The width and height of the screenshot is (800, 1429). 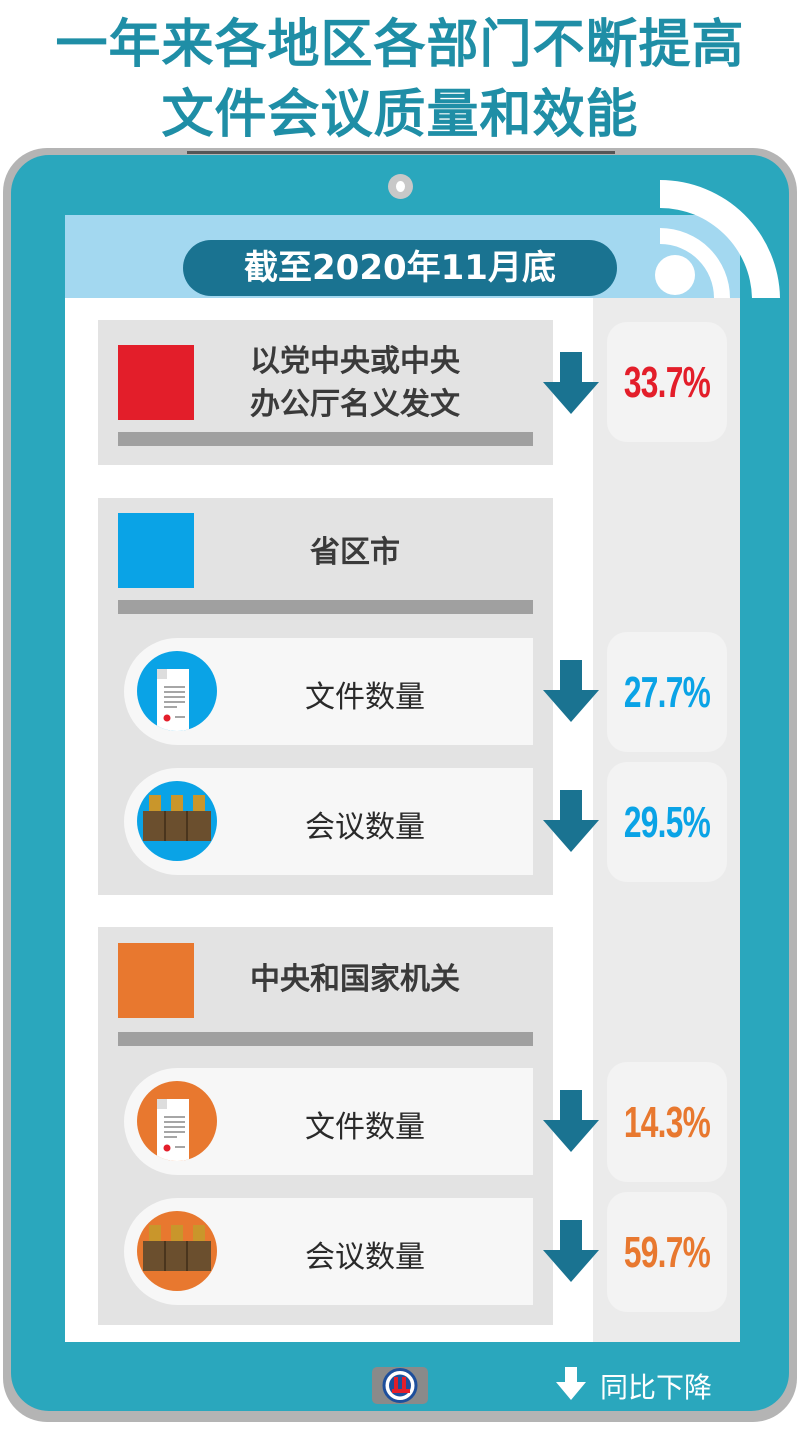 I want to click on tablet-top-edge, so click(x=401, y=152).